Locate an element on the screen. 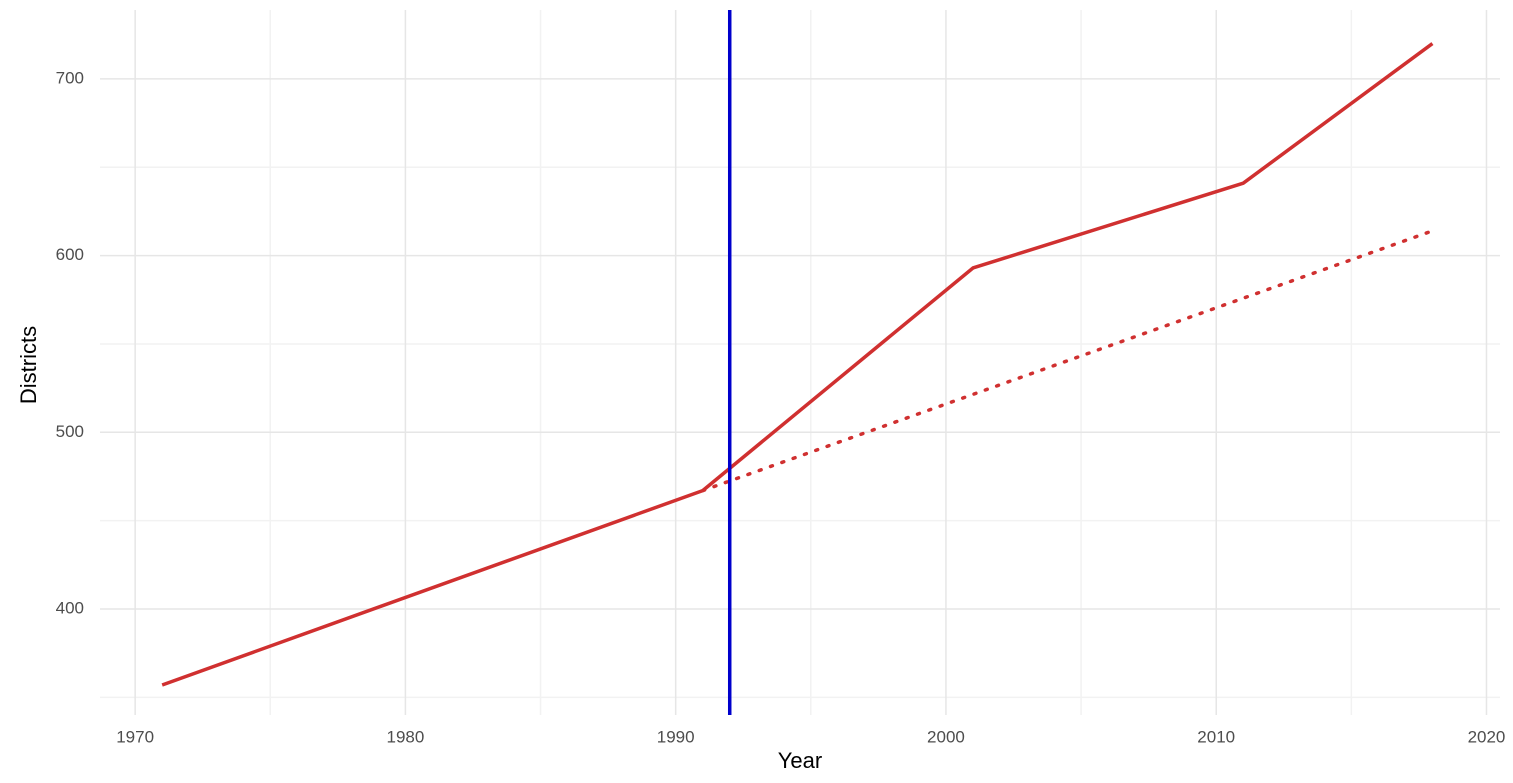 This screenshot has height=783, width=1513. y-tick-label: 600 is located at coordinates (70, 254).